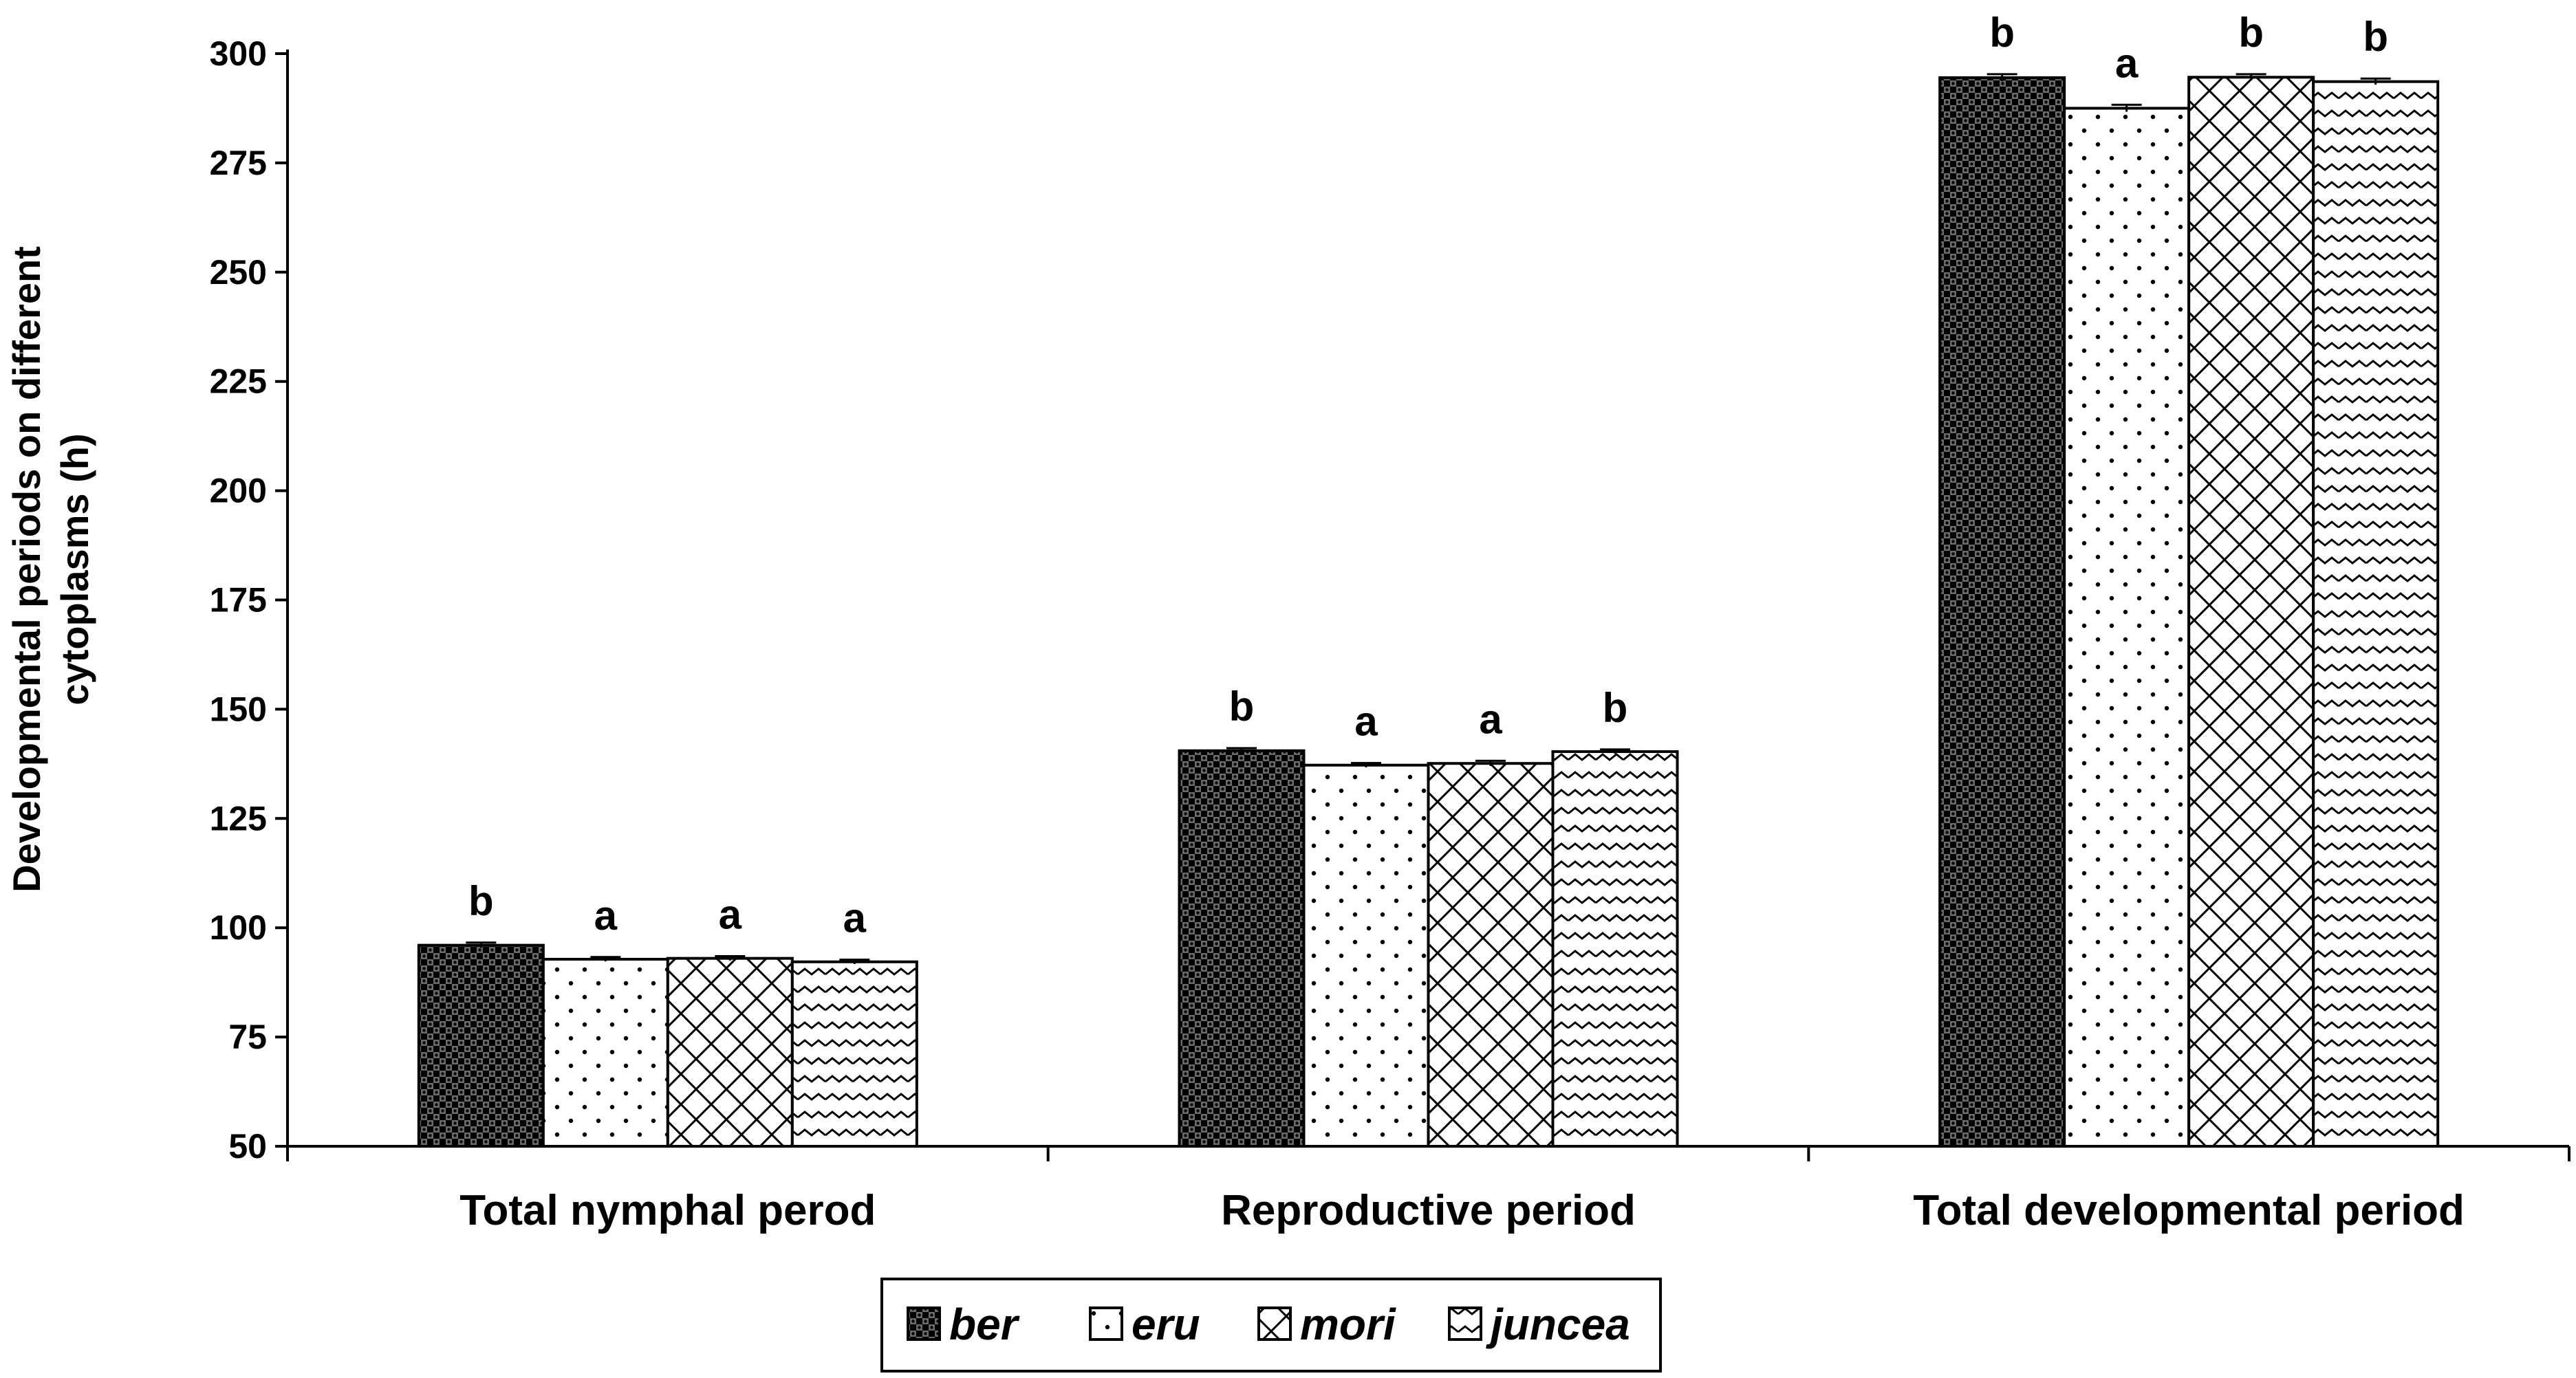 This screenshot has width=2576, height=1378. What do you see at coordinates (1274, 1323) in the screenshot?
I see `legend-swatch-mori` at bounding box center [1274, 1323].